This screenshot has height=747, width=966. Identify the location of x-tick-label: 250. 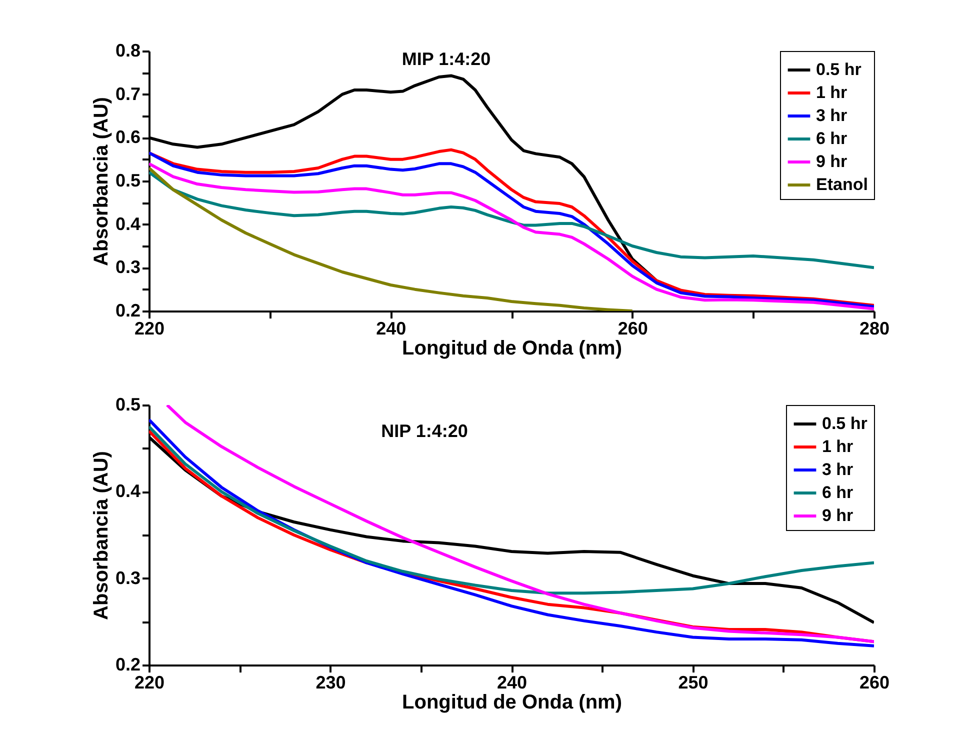
(693, 682).